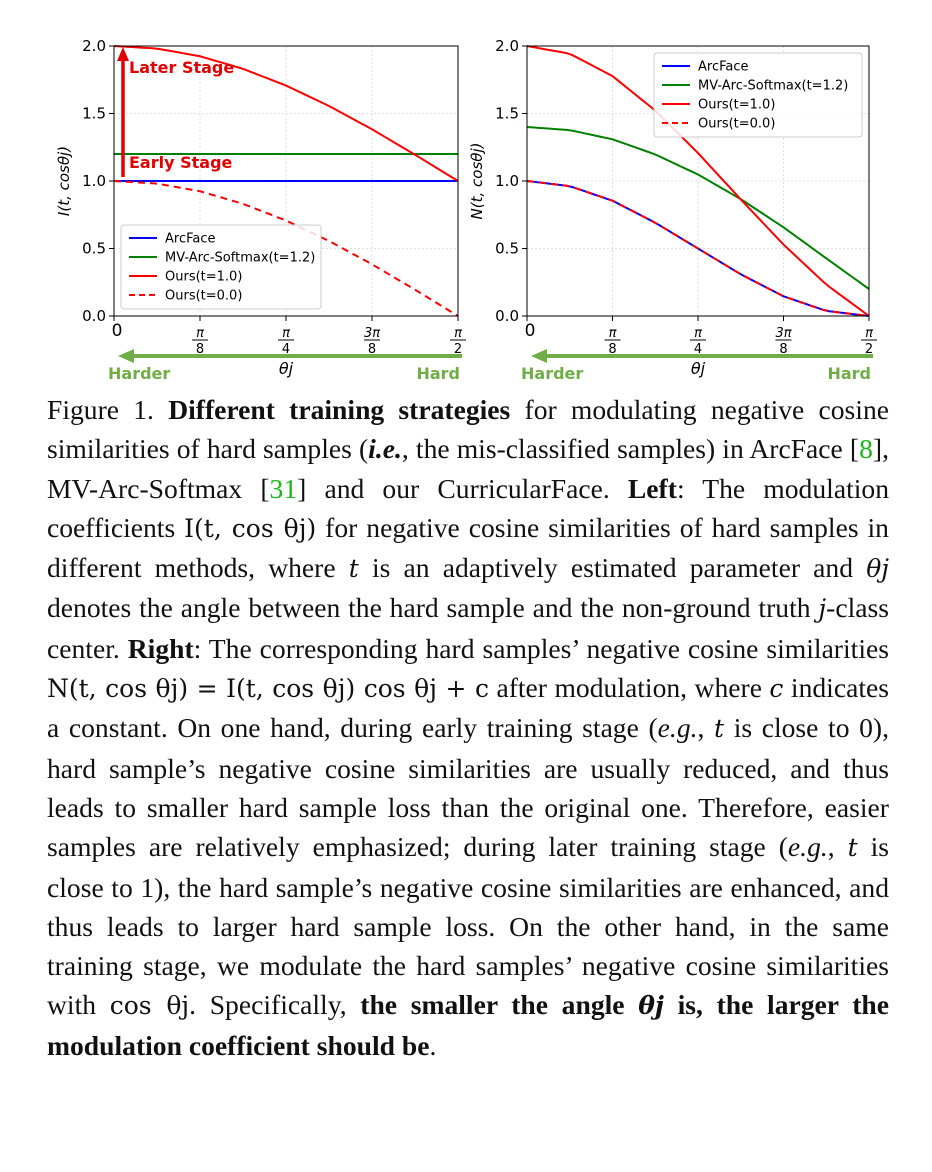  I want to click on citation-link: 31, so click(283, 488).